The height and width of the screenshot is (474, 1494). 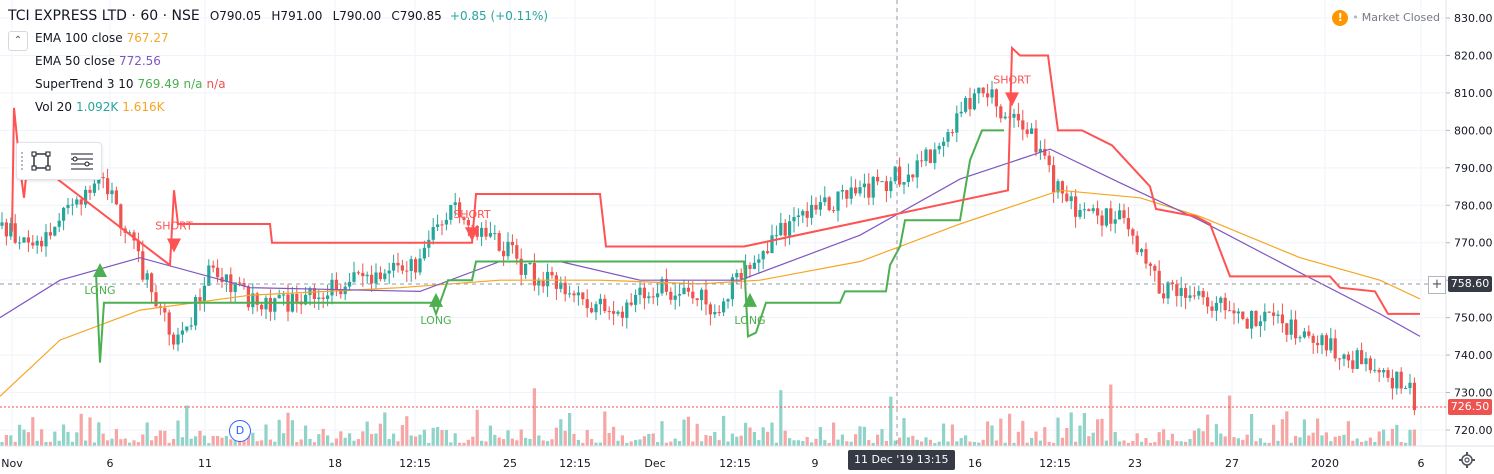 I want to click on indicator-value: 769.49, so click(x=158, y=84).